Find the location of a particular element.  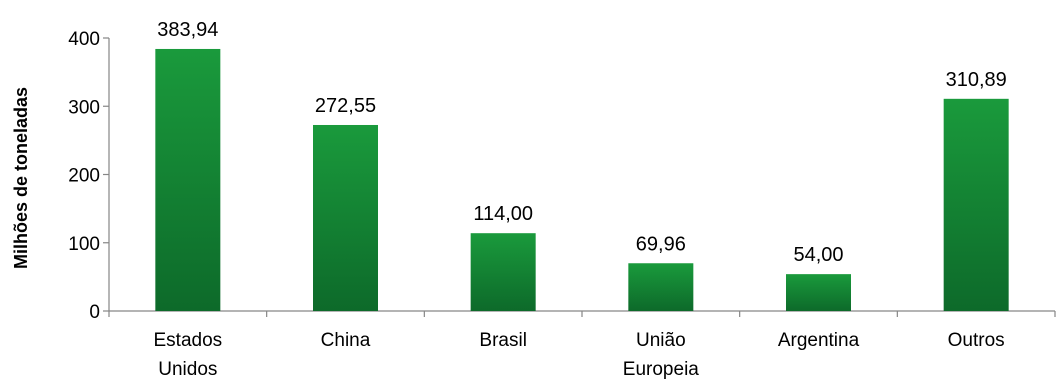

y-tick-label: 300 is located at coordinates (84, 107).